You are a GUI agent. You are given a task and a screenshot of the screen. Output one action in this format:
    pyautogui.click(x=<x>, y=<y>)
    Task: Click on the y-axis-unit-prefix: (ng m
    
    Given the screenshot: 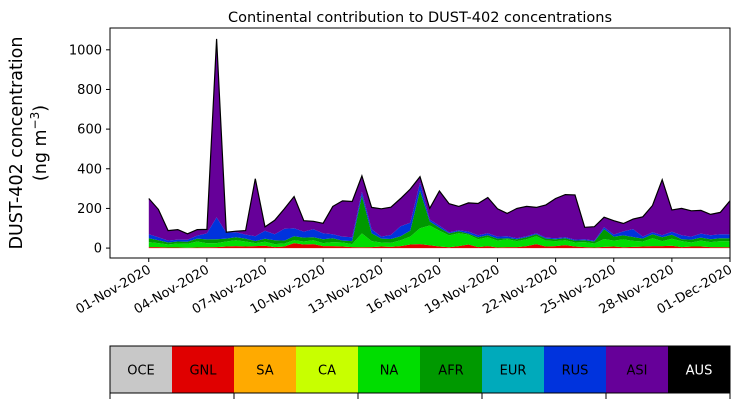 What is the action you would take?
    pyautogui.click(x=41, y=155)
    